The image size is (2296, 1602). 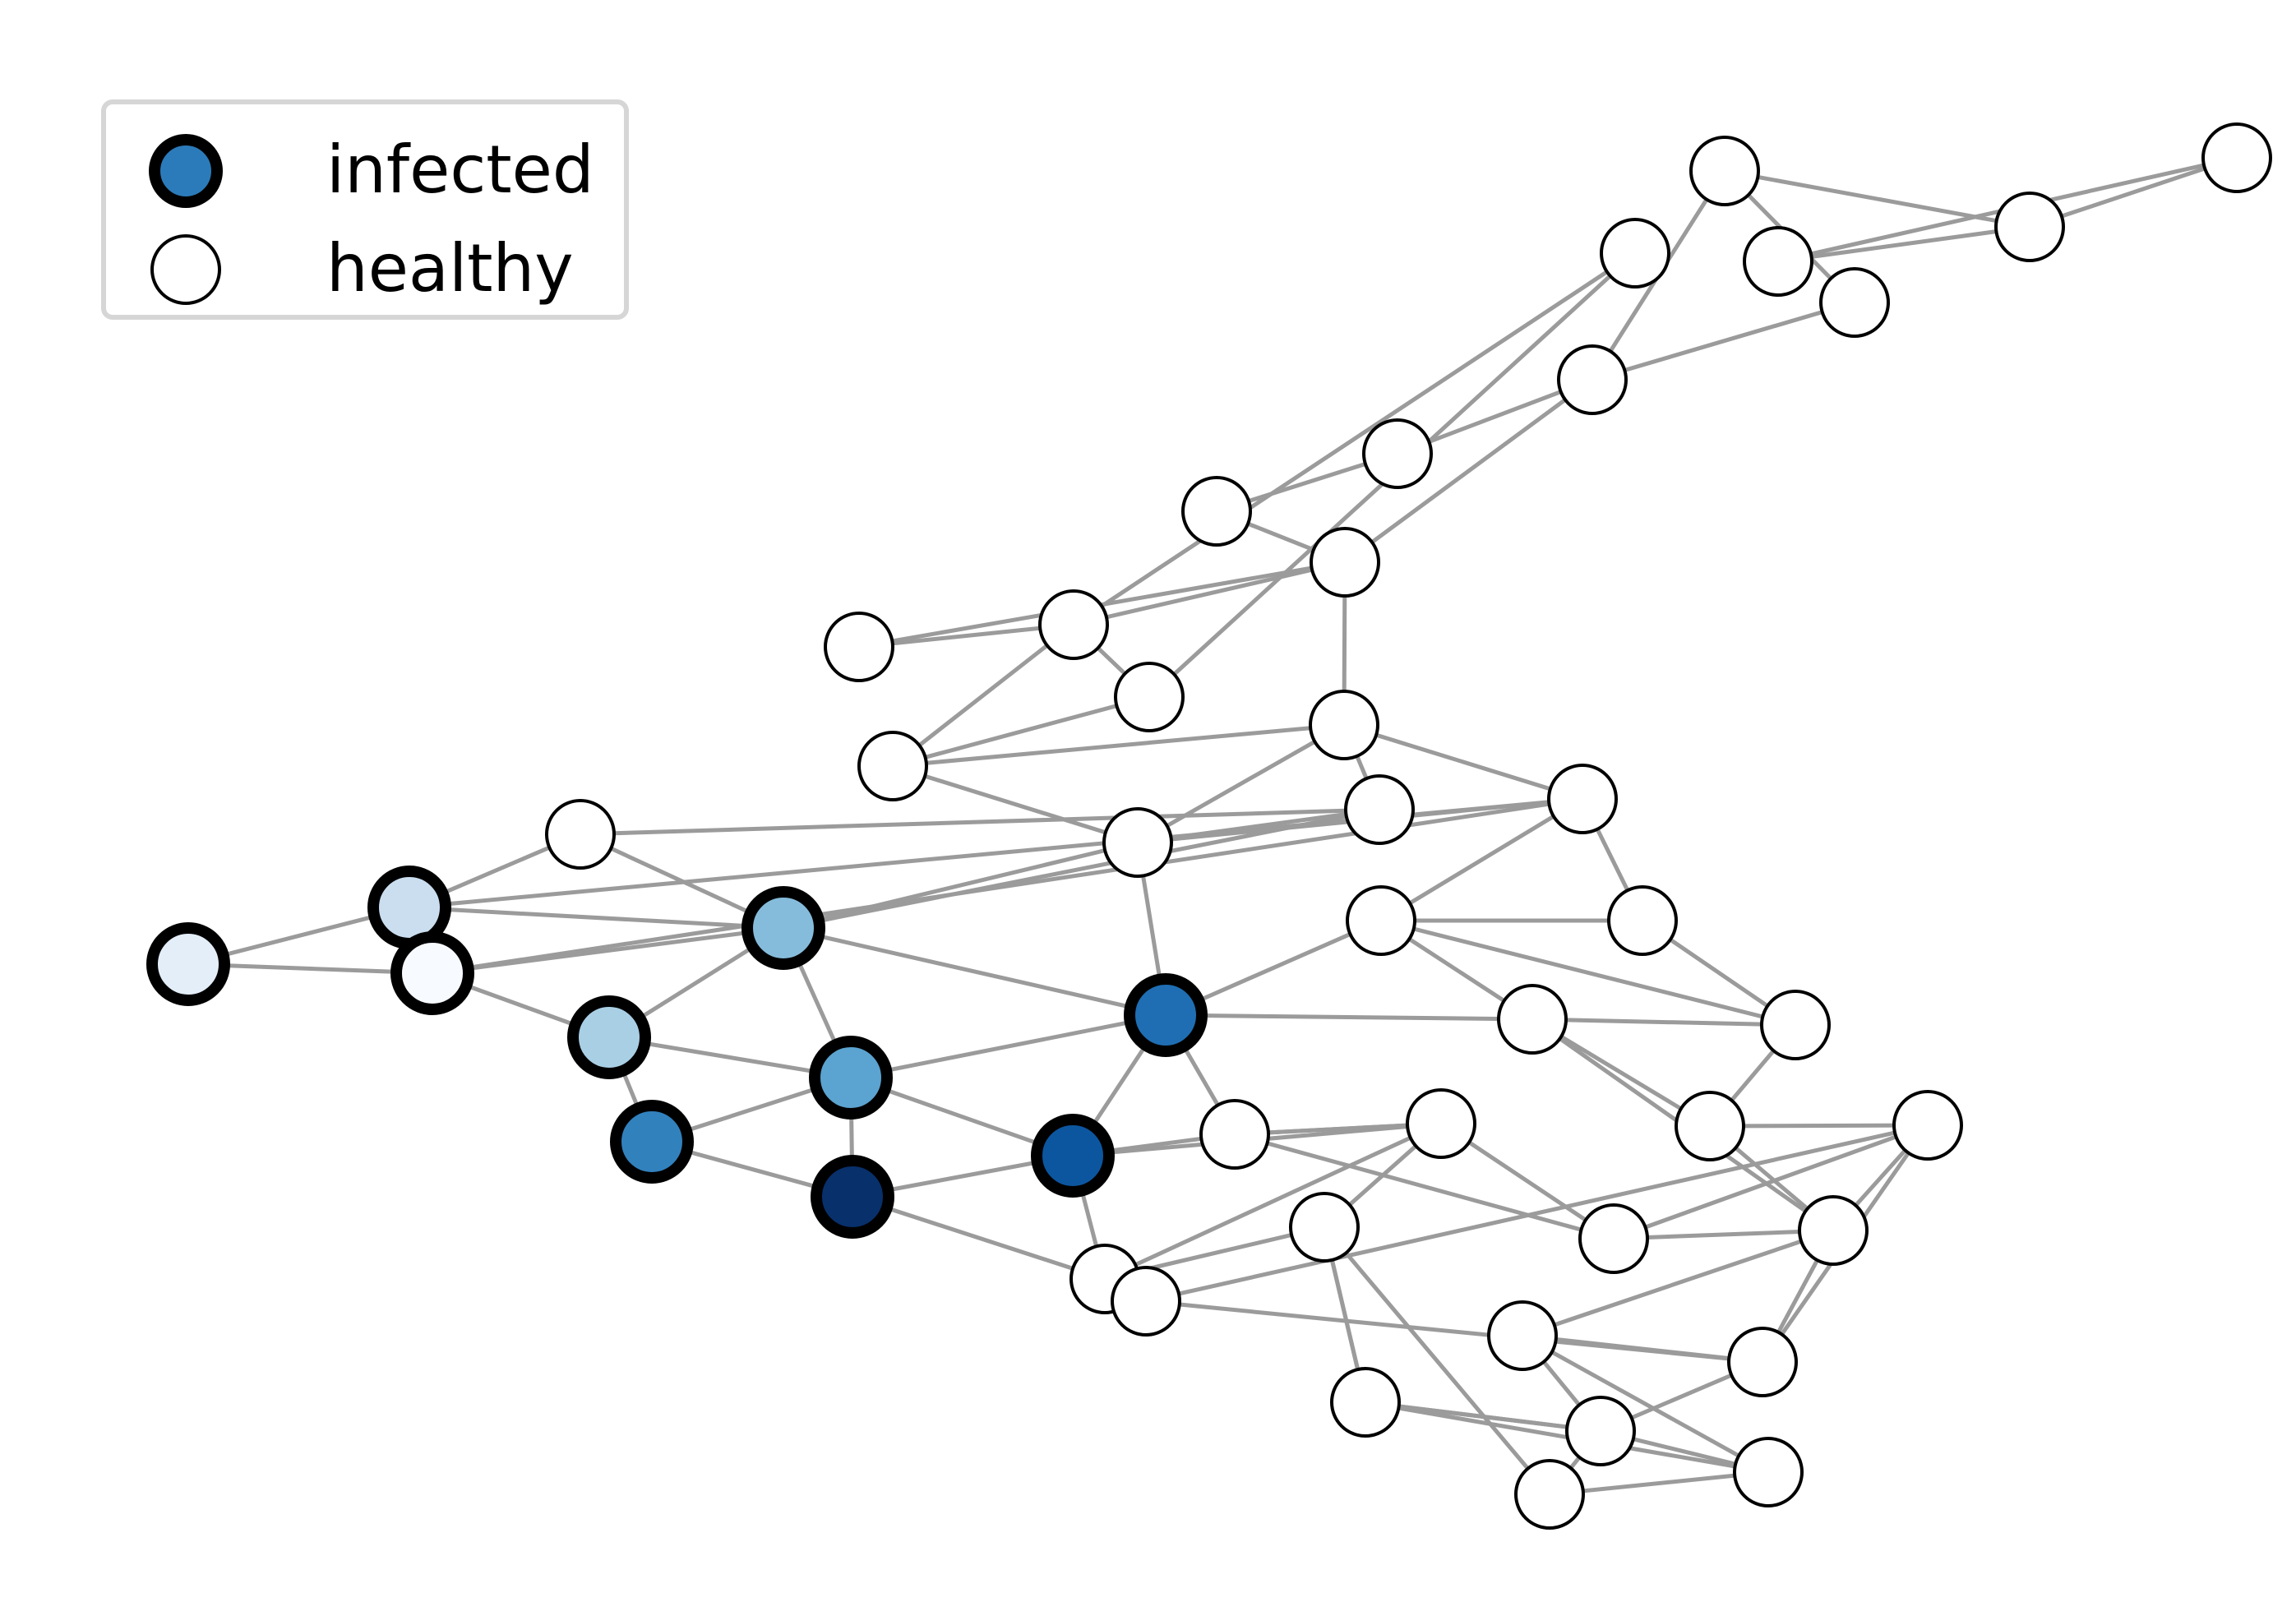 I want to click on edge-n10-n12, so click(x=983, y=695).